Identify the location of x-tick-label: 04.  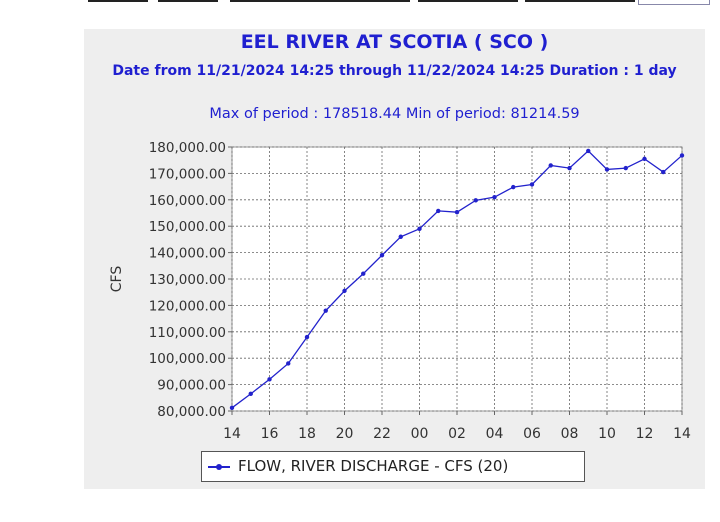
(495, 434).